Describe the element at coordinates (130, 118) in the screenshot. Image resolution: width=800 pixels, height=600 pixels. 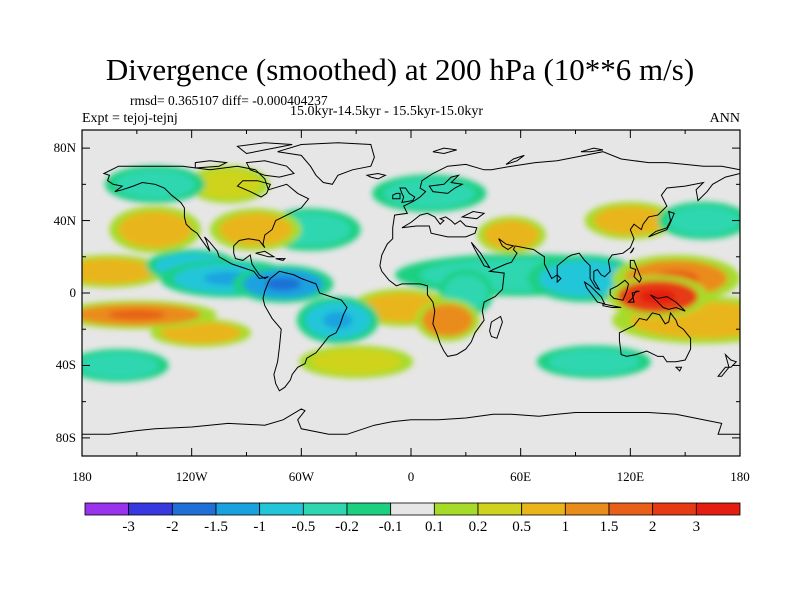
I see `experiment-label: Expt = tejoj-tejnj` at that location.